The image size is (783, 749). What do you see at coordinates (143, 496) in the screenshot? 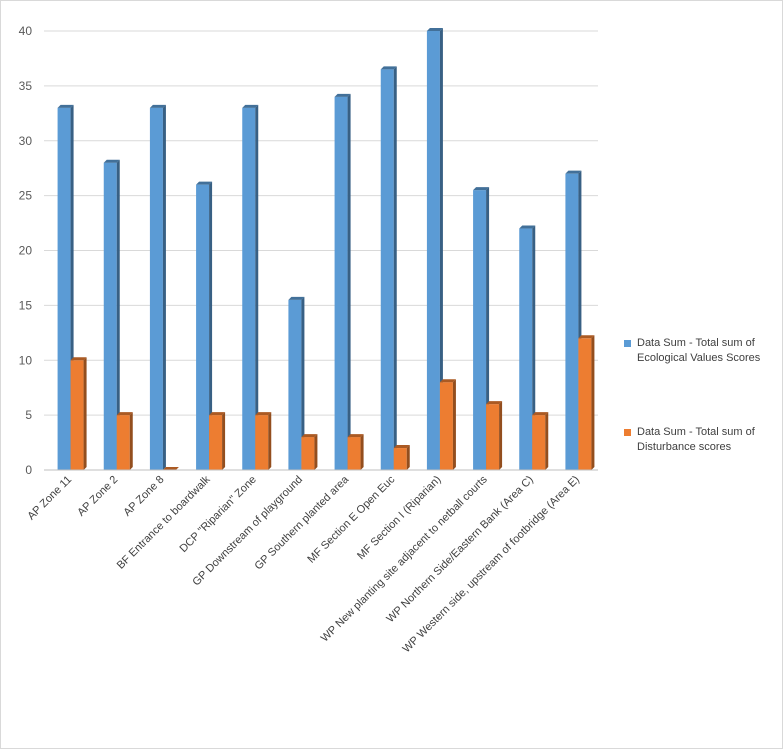
I see `x-category-label: AP Zone 8` at bounding box center [143, 496].